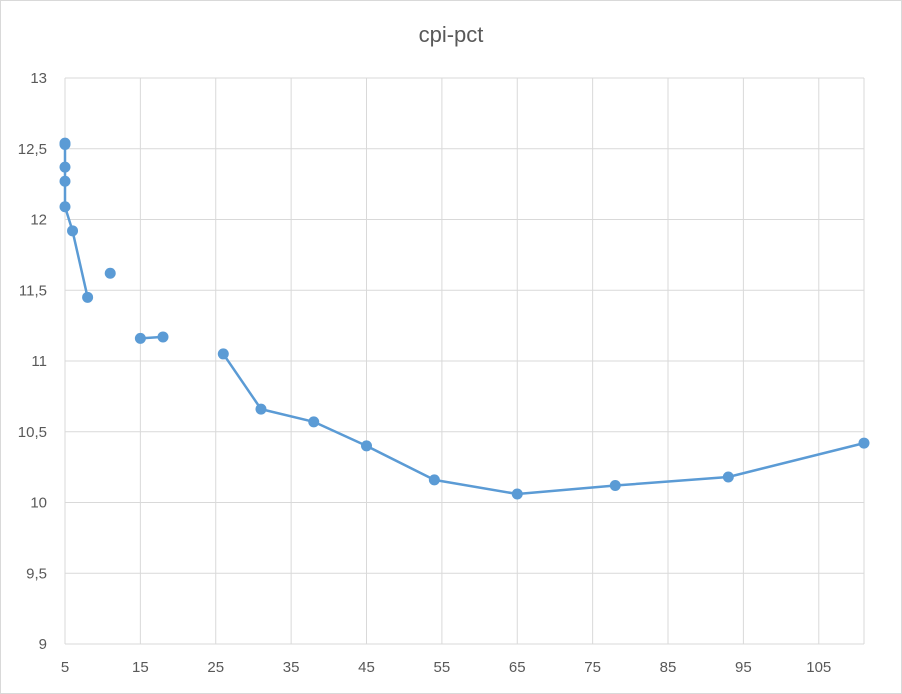 The width and height of the screenshot is (902, 694). What do you see at coordinates (38, 503) in the screenshot?
I see `y-tick-label: 10` at bounding box center [38, 503].